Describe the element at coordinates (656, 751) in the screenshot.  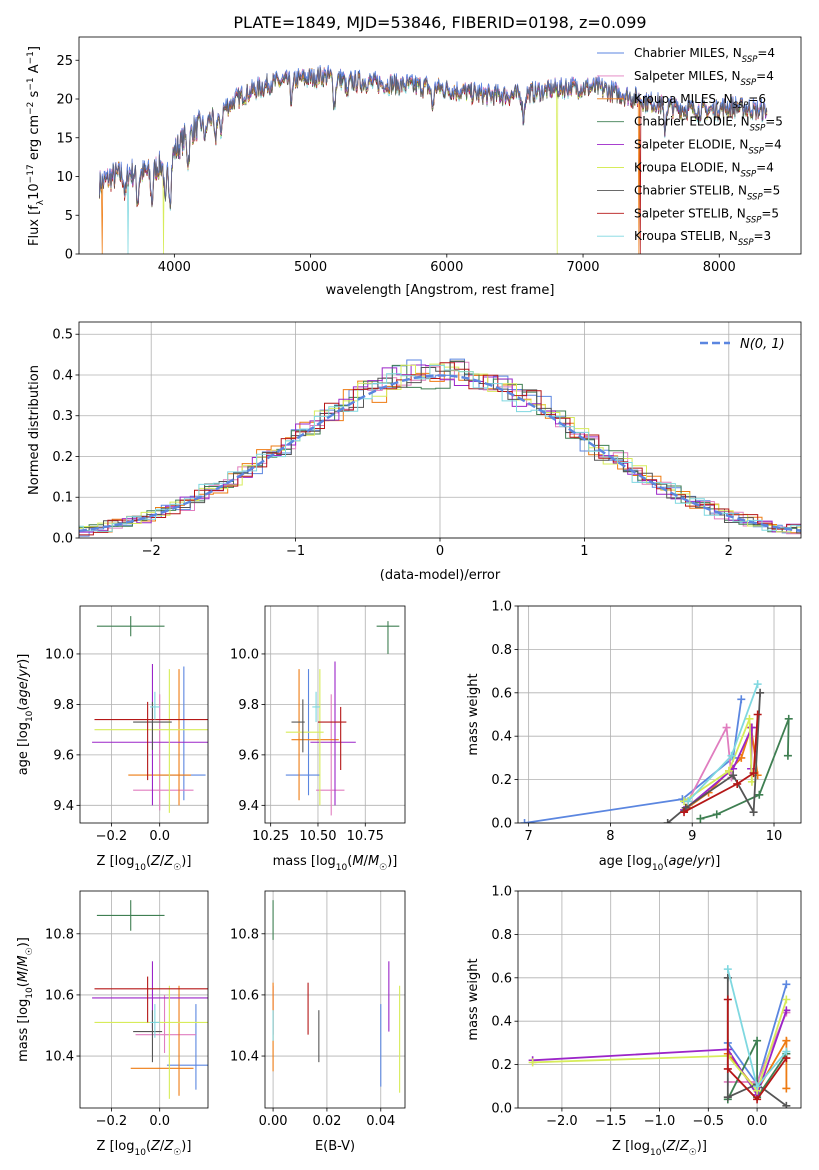
I see `mass_weight_vs_age-lines` at that location.